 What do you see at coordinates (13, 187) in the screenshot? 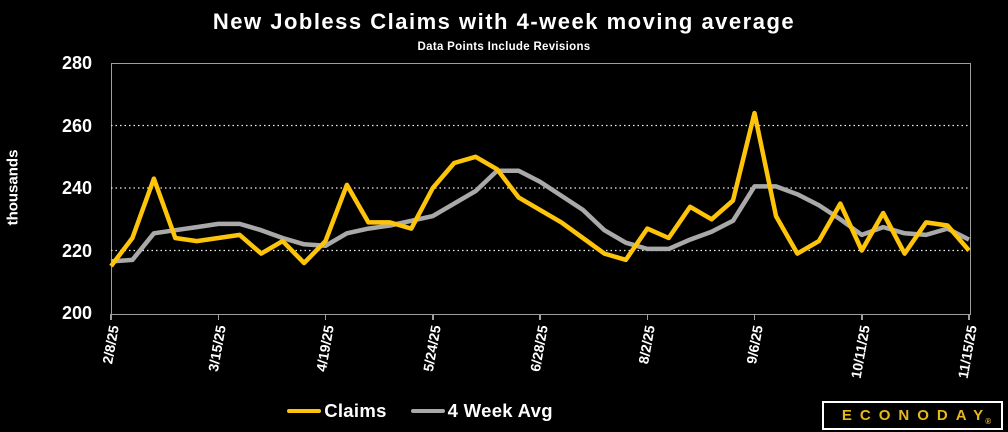
I see `y-axis-title: thousands` at bounding box center [13, 187].